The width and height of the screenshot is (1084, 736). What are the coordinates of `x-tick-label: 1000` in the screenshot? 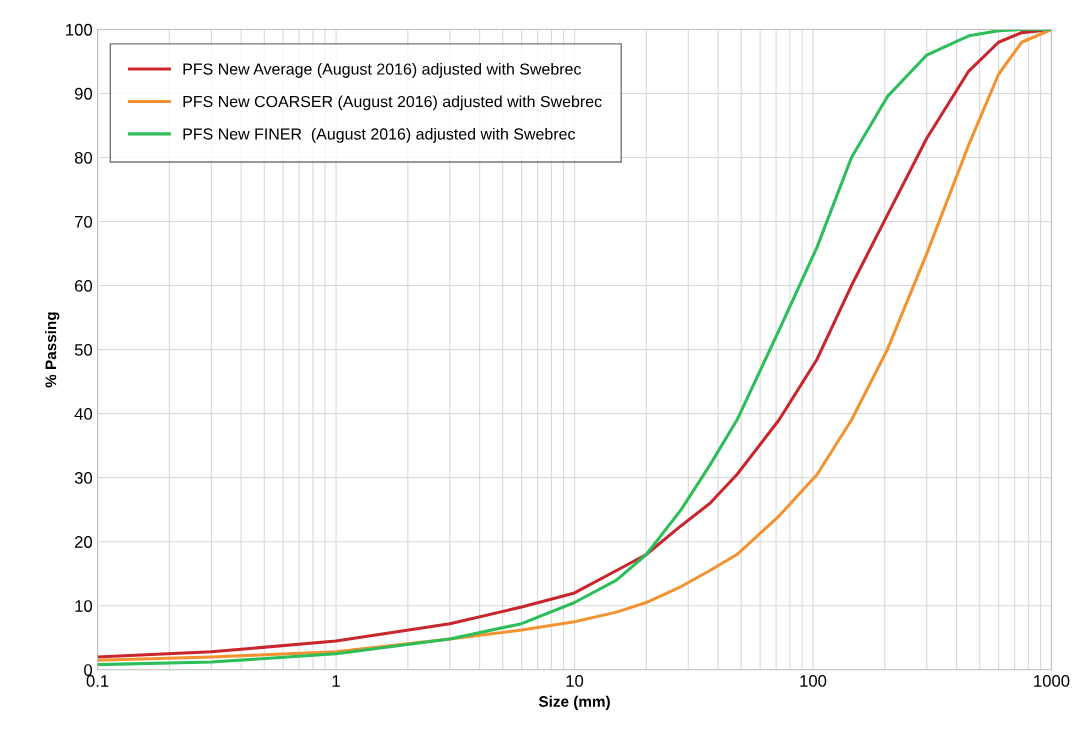 It's located at (1052, 681).